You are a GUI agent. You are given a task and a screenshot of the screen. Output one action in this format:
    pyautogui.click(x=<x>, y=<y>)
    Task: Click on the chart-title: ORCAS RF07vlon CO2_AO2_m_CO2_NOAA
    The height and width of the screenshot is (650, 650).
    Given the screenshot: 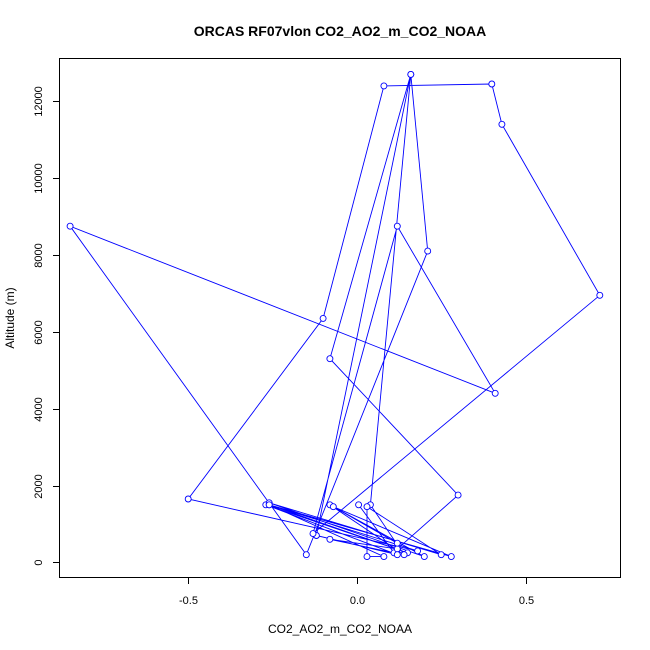 What is the action you would take?
    pyautogui.click(x=340, y=31)
    